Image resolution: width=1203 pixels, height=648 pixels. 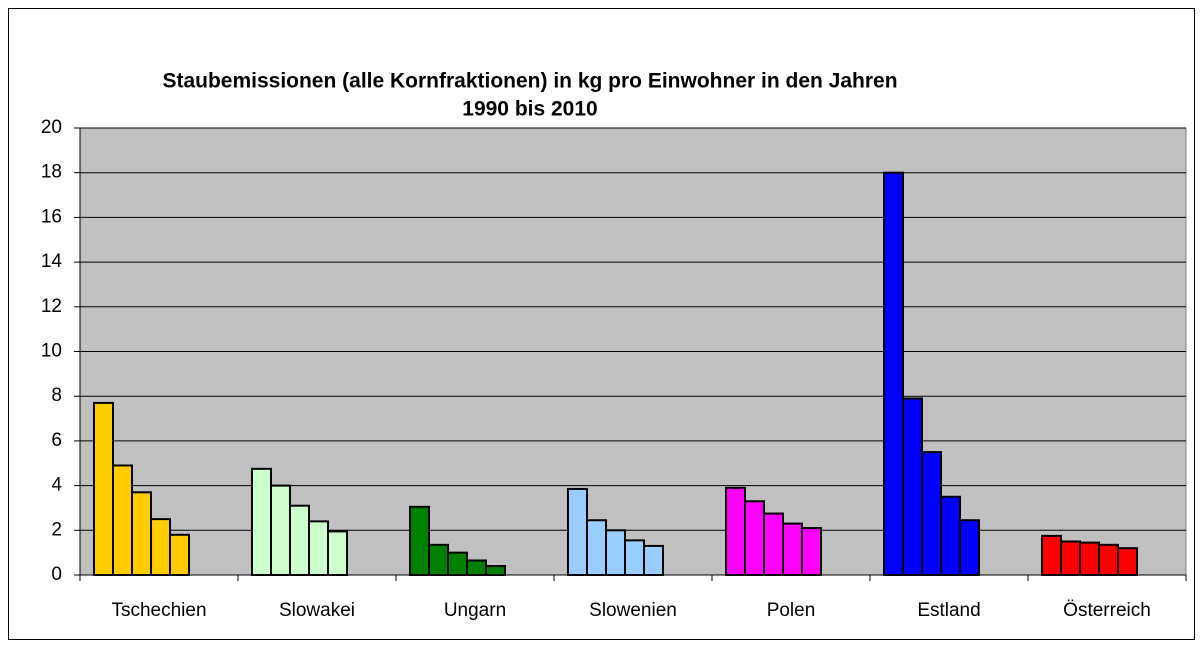 What do you see at coordinates (51, 306) in the screenshot?
I see `y-tick-label: 12` at bounding box center [51, 306].